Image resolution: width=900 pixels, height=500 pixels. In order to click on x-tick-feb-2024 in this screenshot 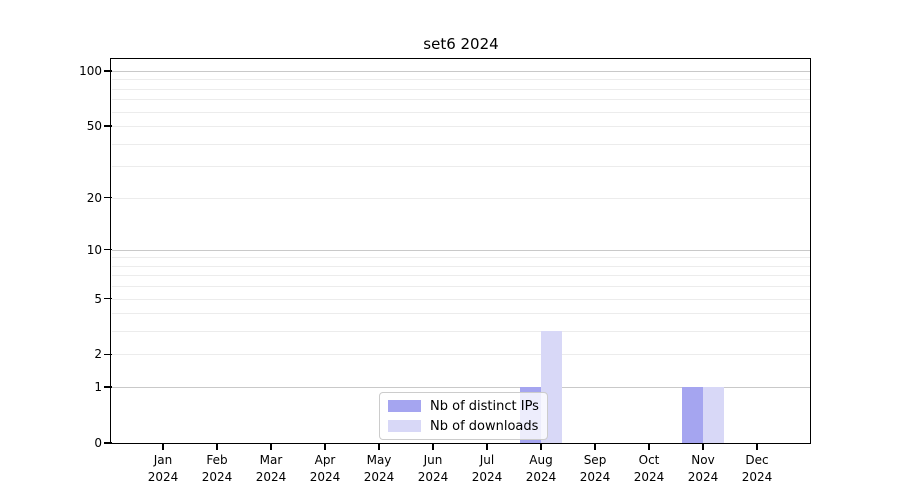, I will do `click(217, 447)`.